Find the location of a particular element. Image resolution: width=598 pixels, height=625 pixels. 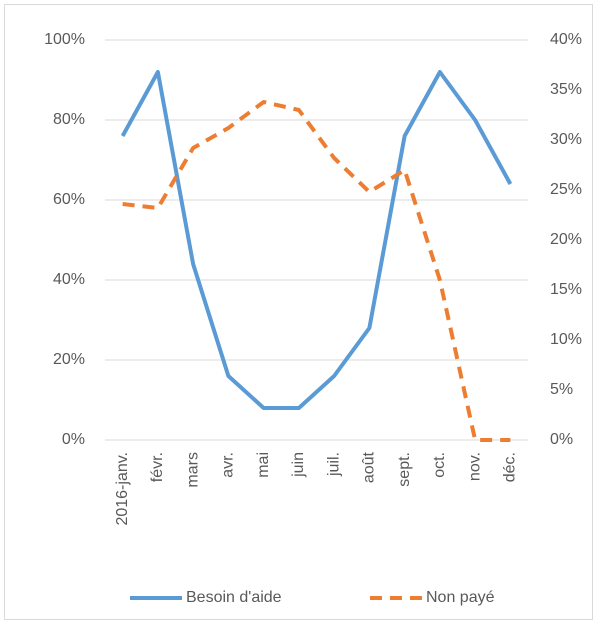

y2-tick-label: 35% is located at coordinates (566, 89).